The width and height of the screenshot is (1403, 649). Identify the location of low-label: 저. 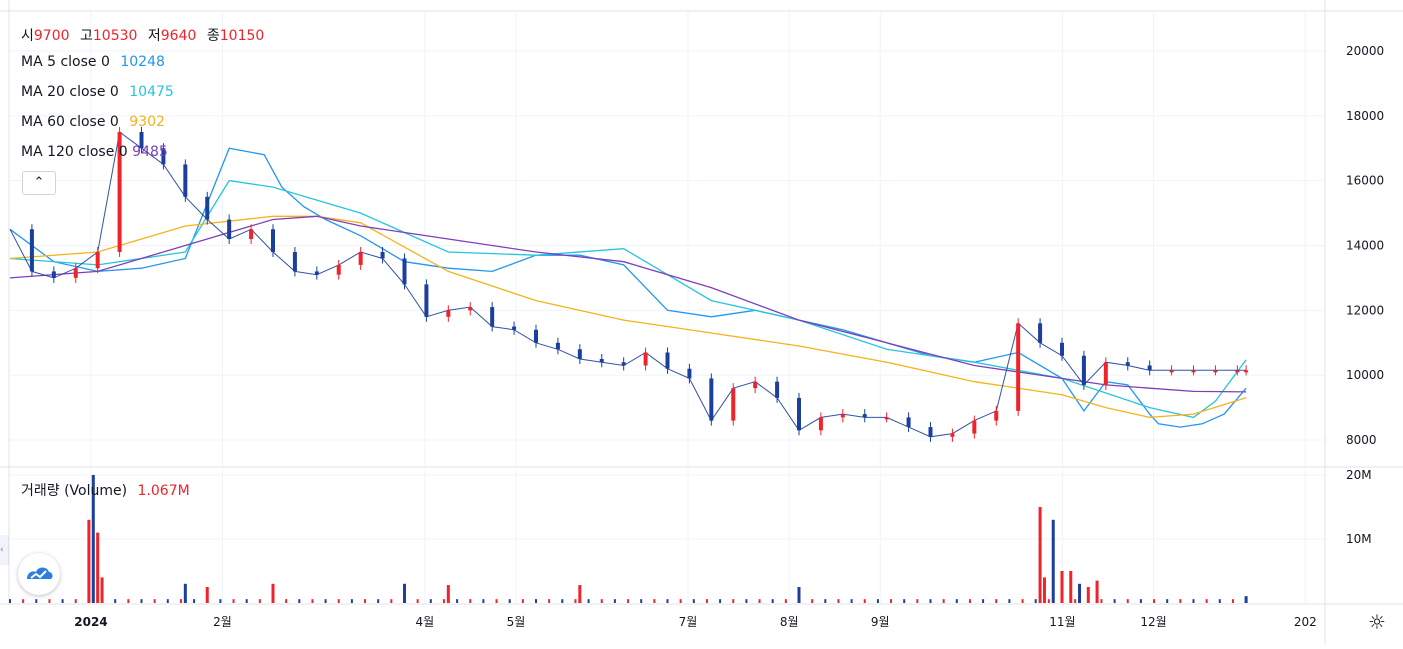
(154, 36).